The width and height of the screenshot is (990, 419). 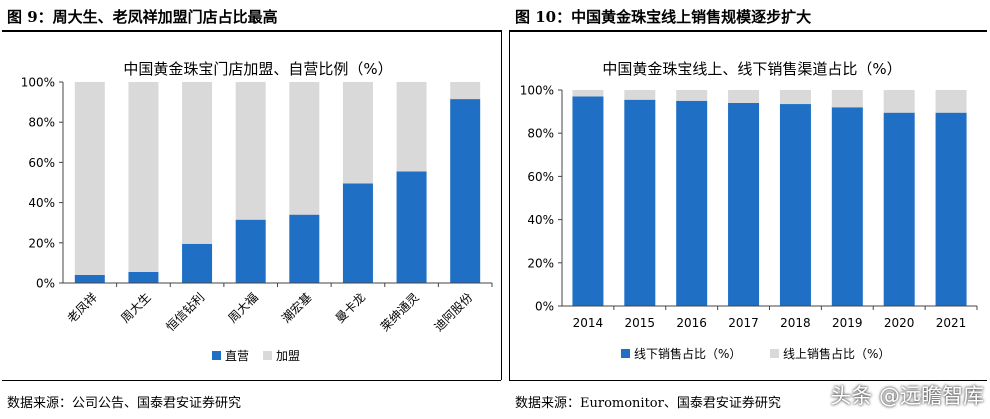 I want to click on left-y-tick-label: 60%, so click(x=41, y=163).